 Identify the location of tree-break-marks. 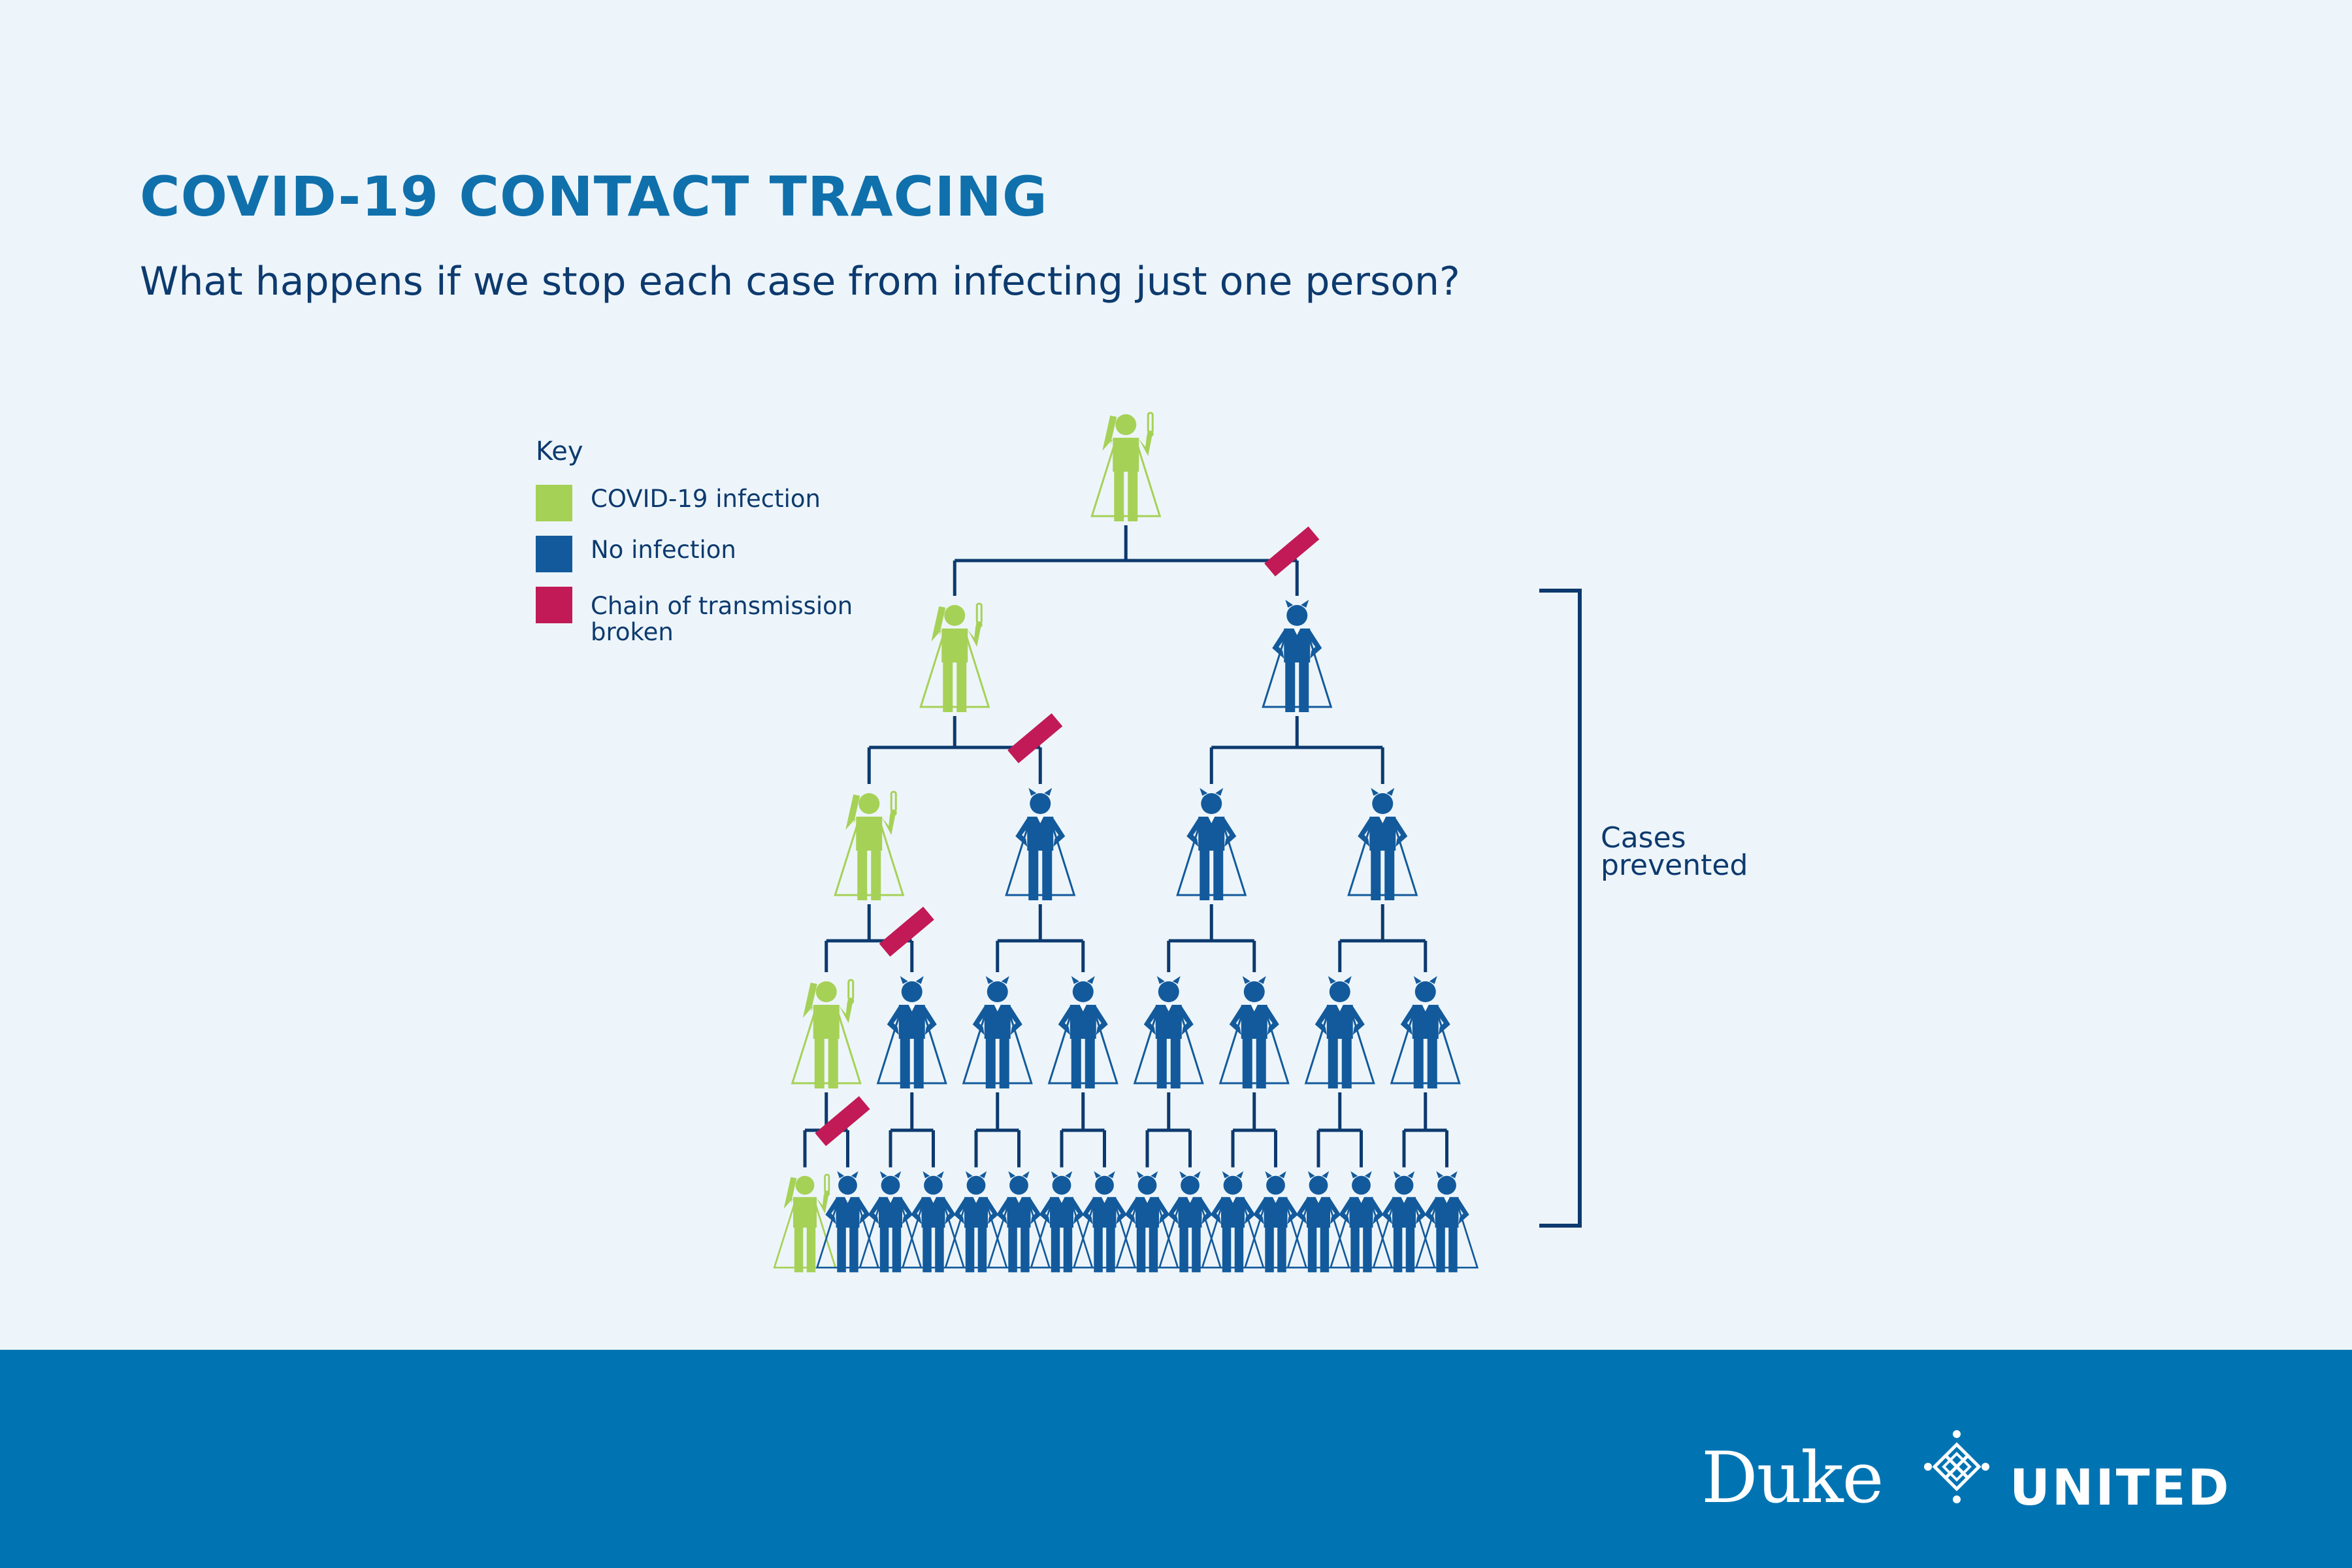
(1067, 836).